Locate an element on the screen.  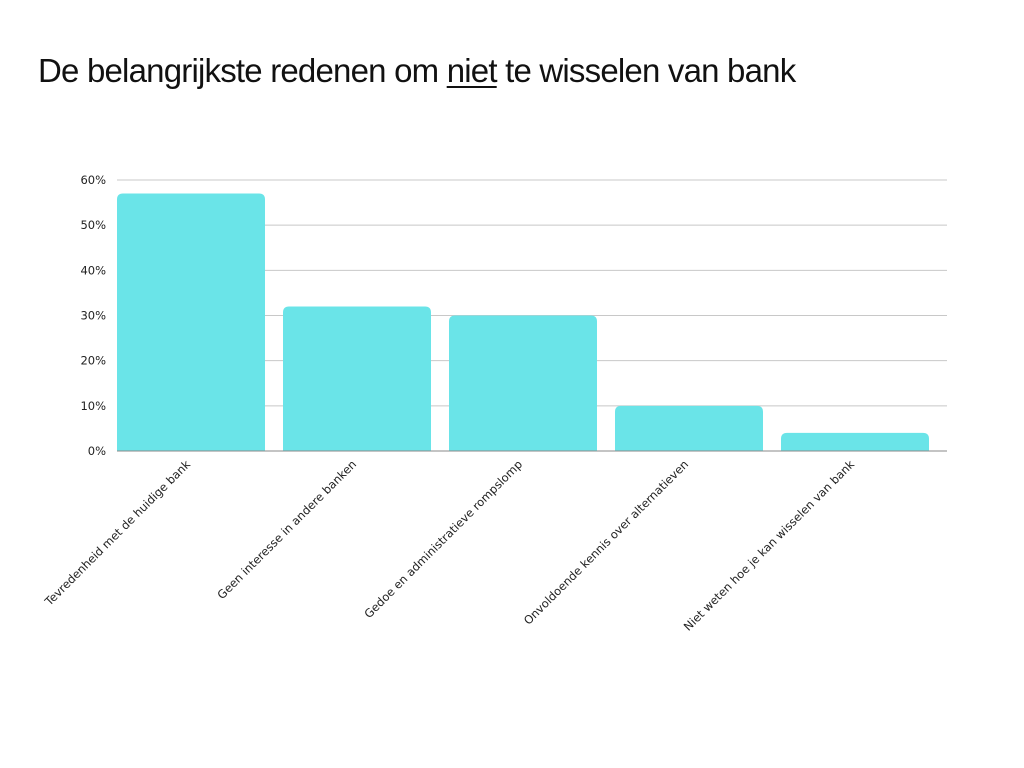
y-tick-label: 50% is located at coordinates (93, 225).